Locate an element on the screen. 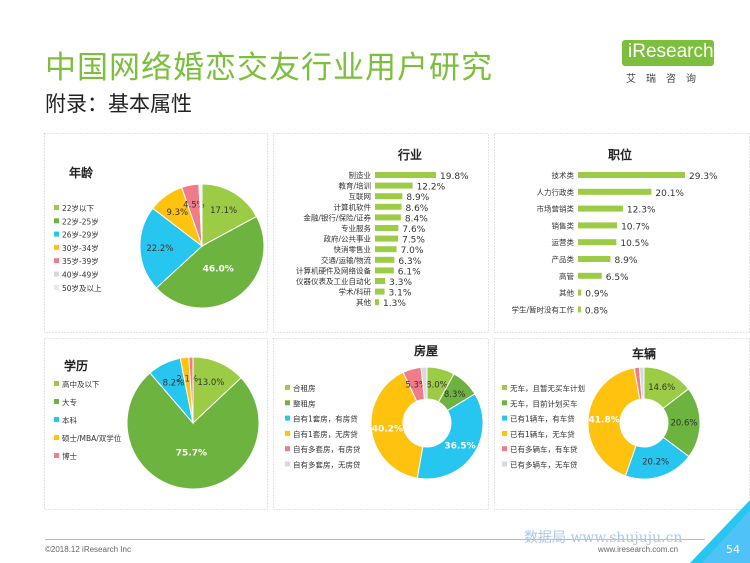  data-label: 19.8% is located at coordinates (454, 177).